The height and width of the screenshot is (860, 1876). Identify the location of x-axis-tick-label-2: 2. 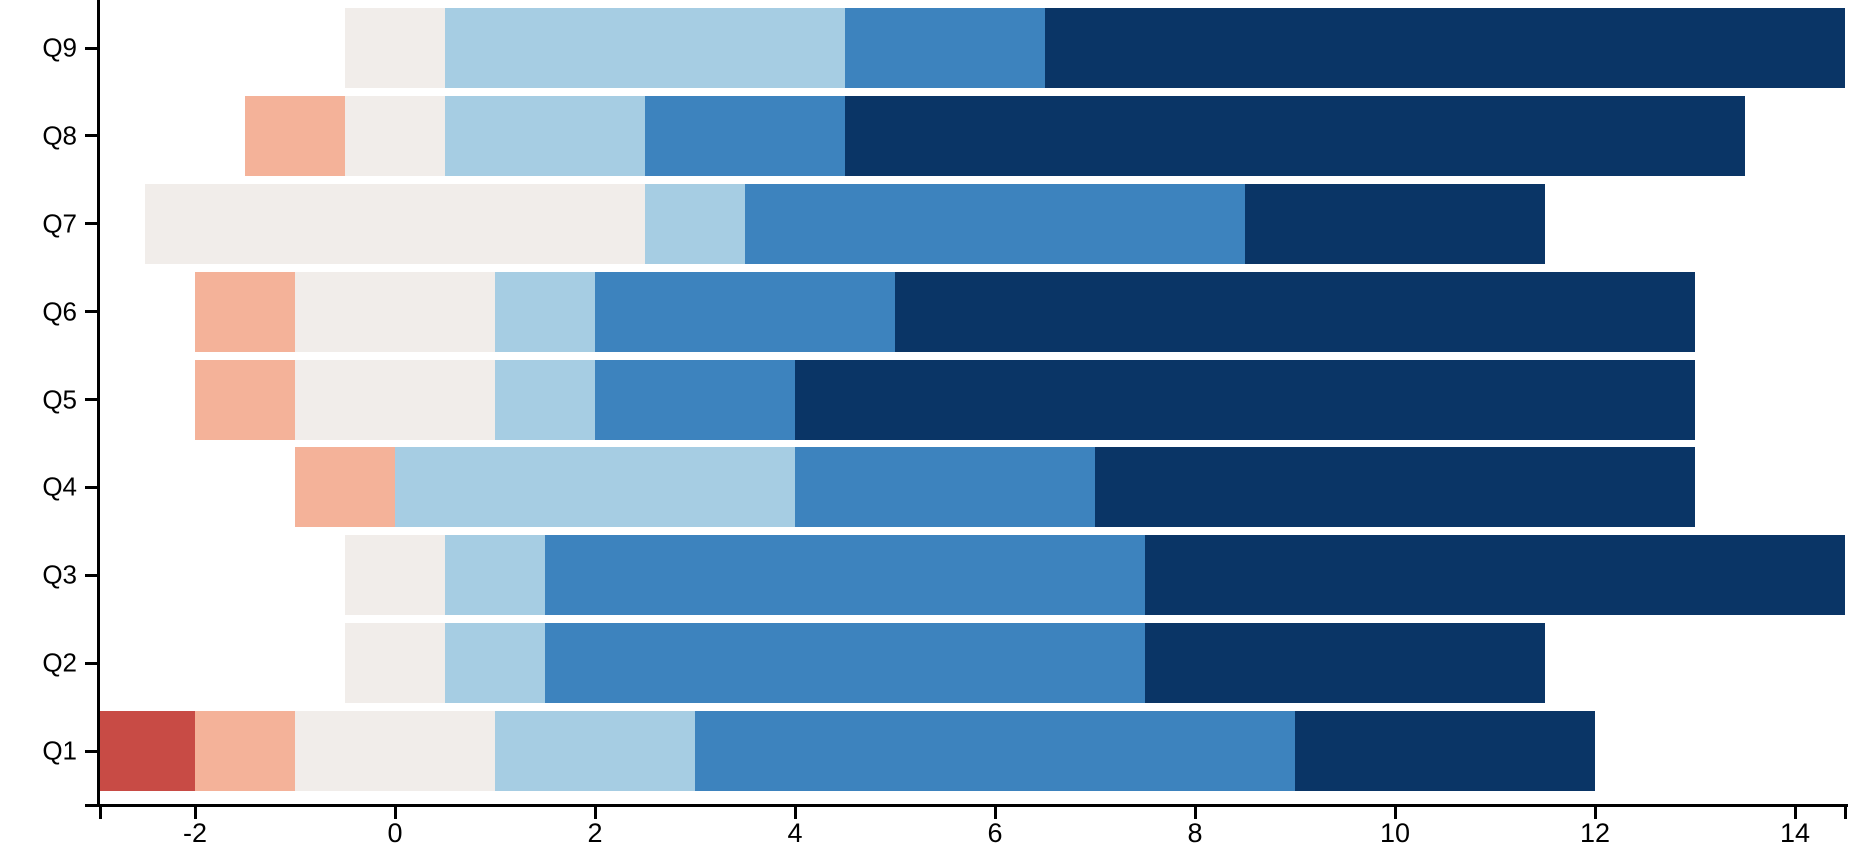
(595, 833).